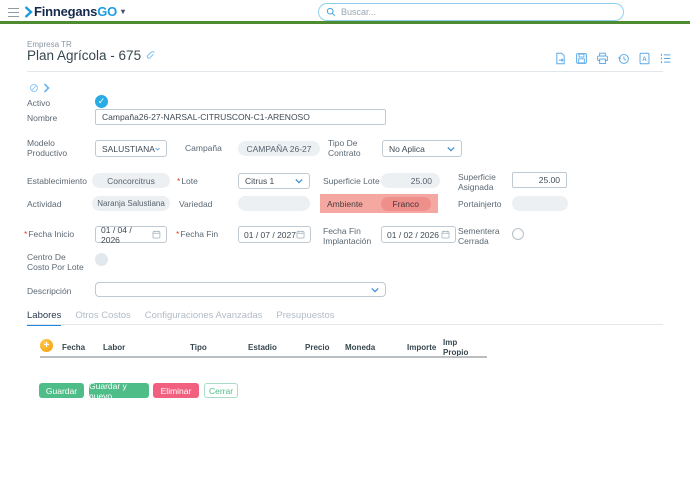  I want to click on descripcion-label: Descripción, so click(49, 291).